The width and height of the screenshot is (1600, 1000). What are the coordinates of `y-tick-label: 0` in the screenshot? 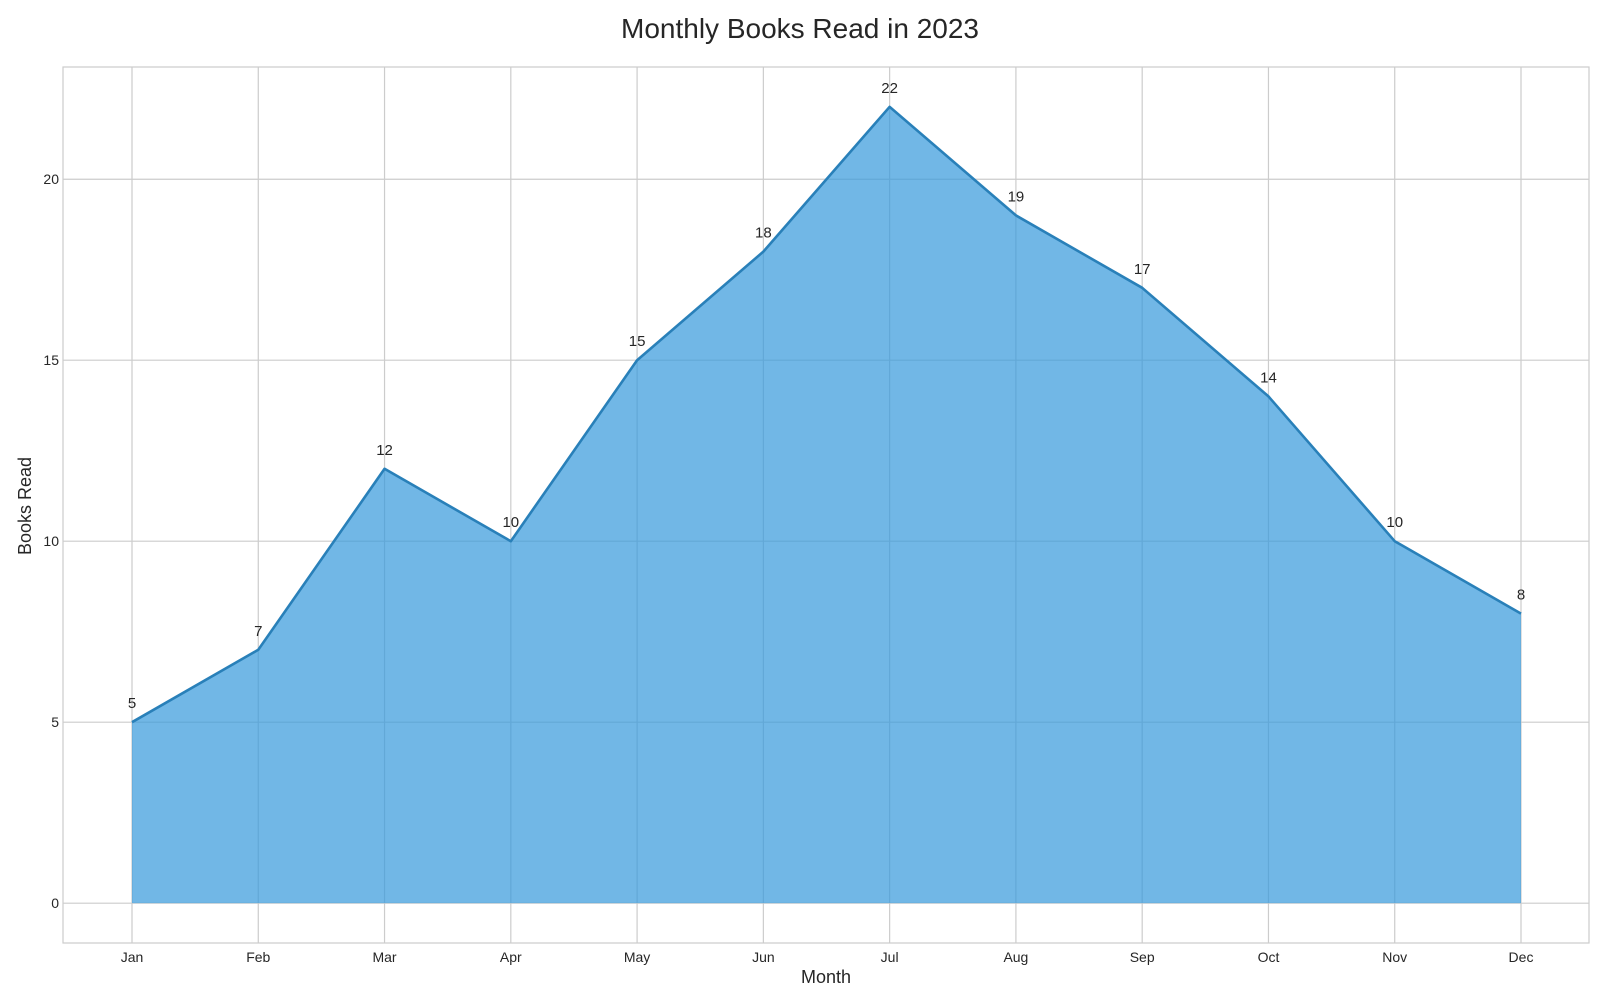 It's located at (55, 903).